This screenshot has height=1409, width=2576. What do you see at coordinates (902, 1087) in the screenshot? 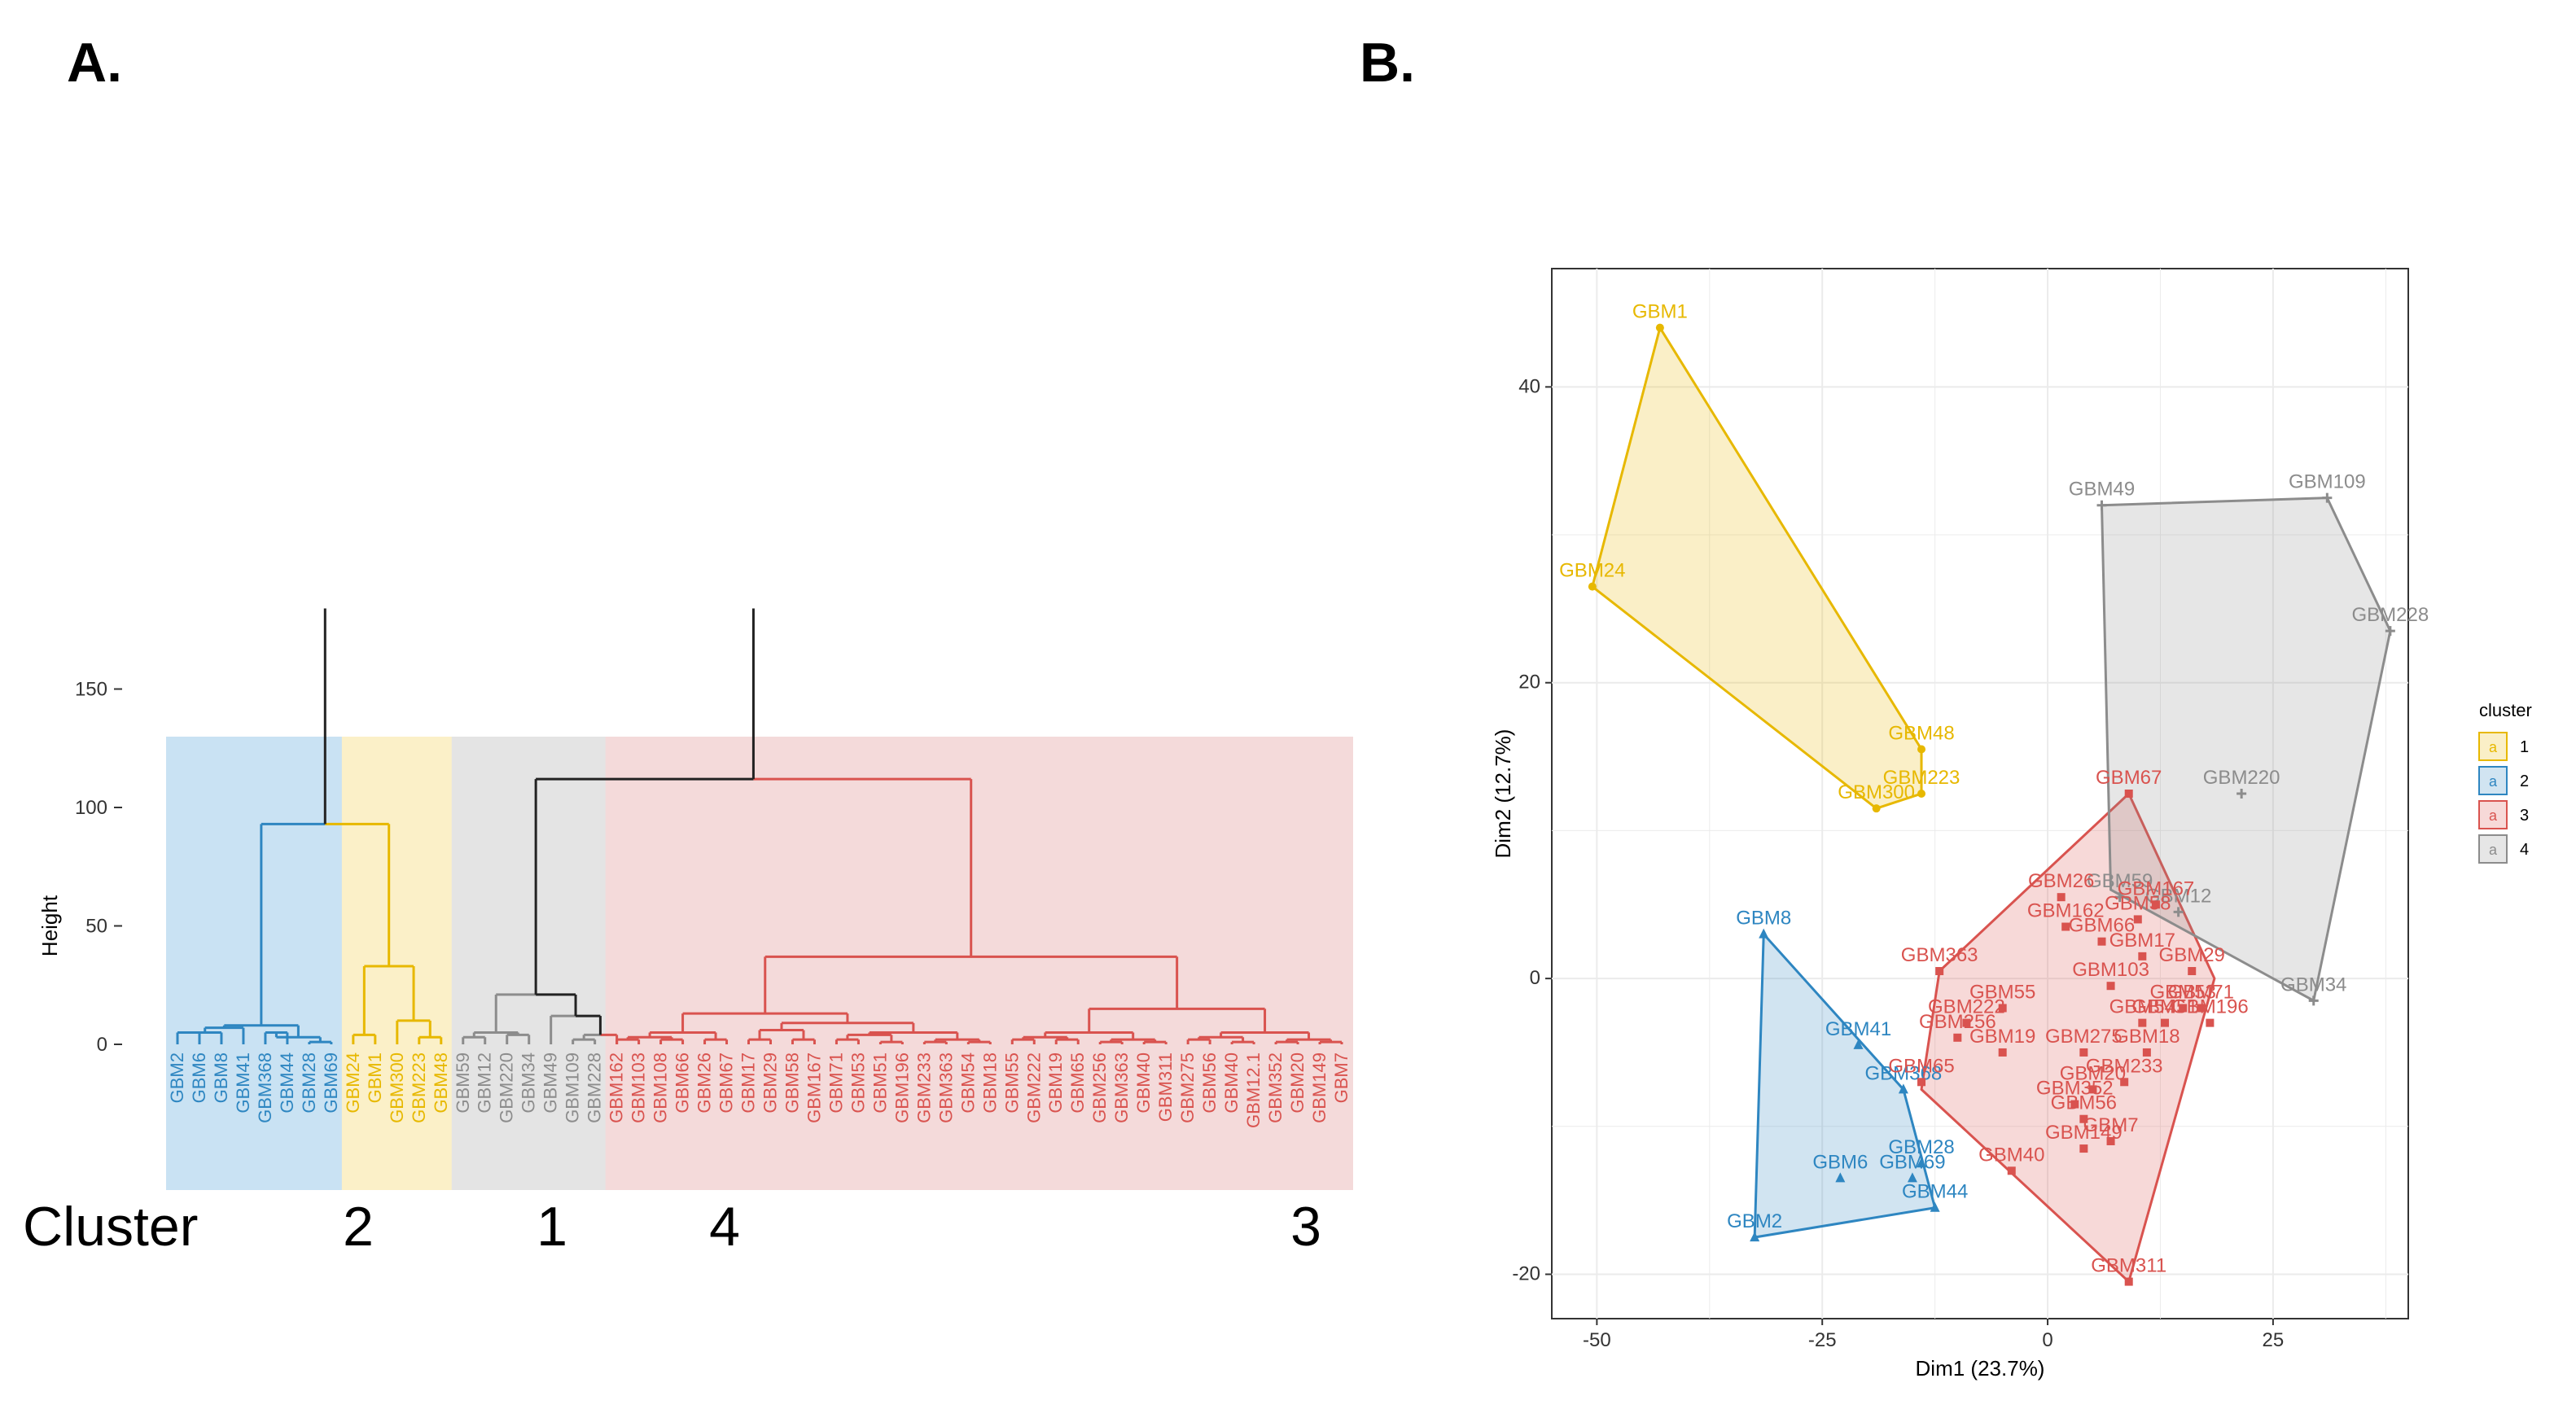
I see `leaf-label: GBM196` at bounding box center [902, 1087].